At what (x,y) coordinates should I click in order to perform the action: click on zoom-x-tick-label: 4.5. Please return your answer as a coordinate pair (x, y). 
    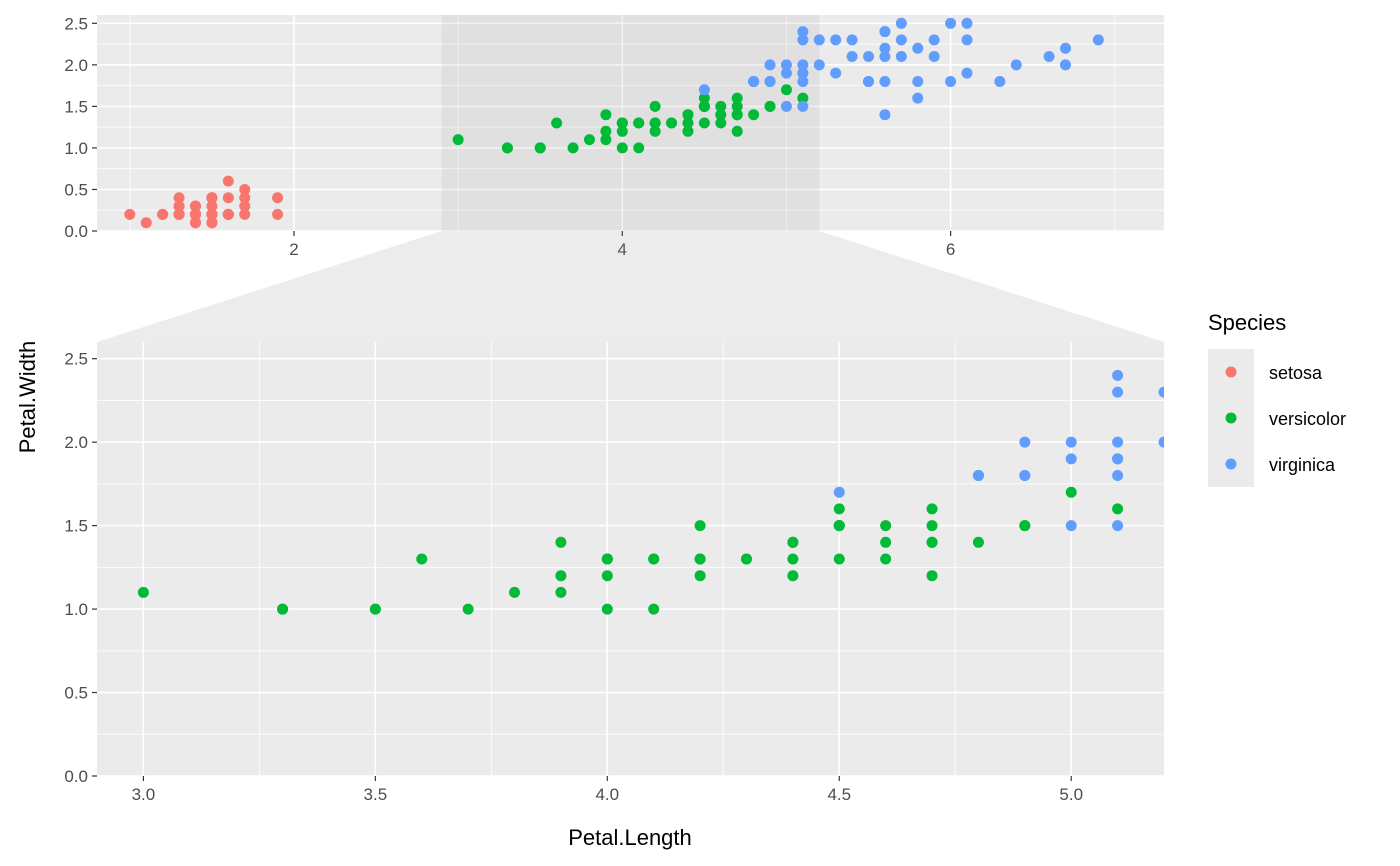
    Looking at the image, I should click on (839, 794).